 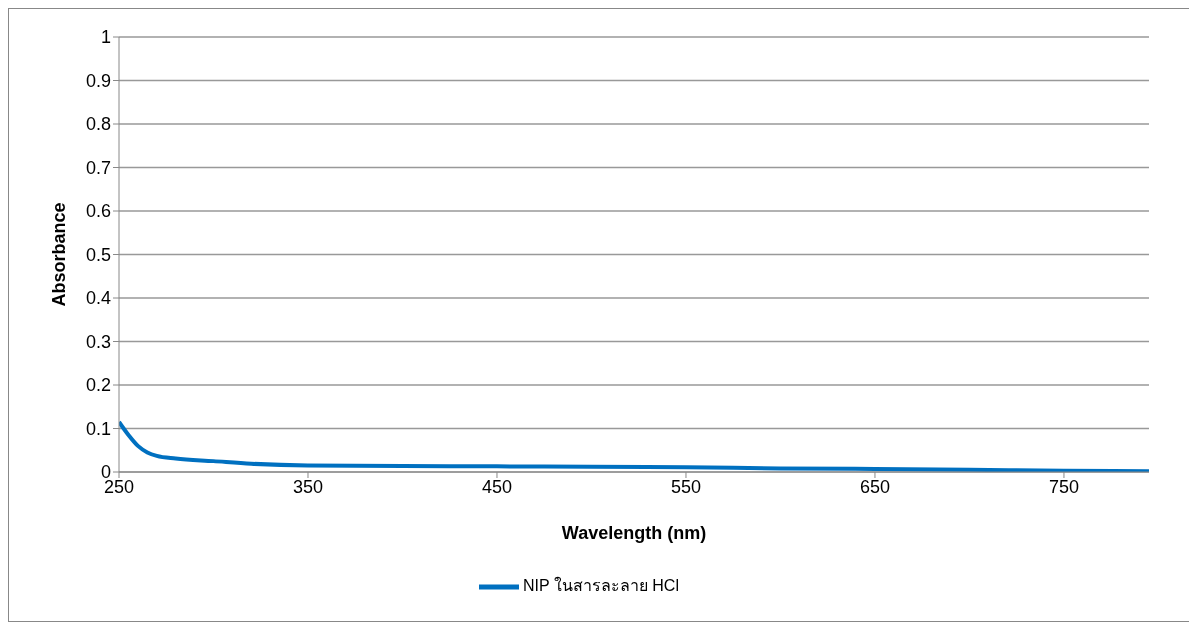 What do you see at coordinates (874, 486) in the screenshot?
I see `x-tick-label: 650` at bounding box center [874, 486].